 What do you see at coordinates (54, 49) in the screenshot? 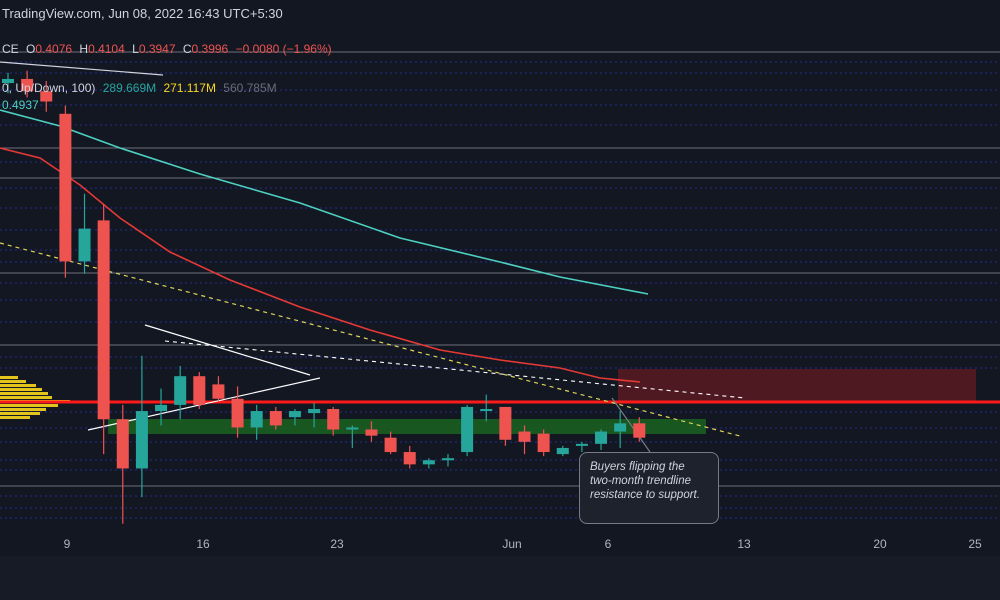
I see `open-value: 0.4076` at bounding box center [54, 49].